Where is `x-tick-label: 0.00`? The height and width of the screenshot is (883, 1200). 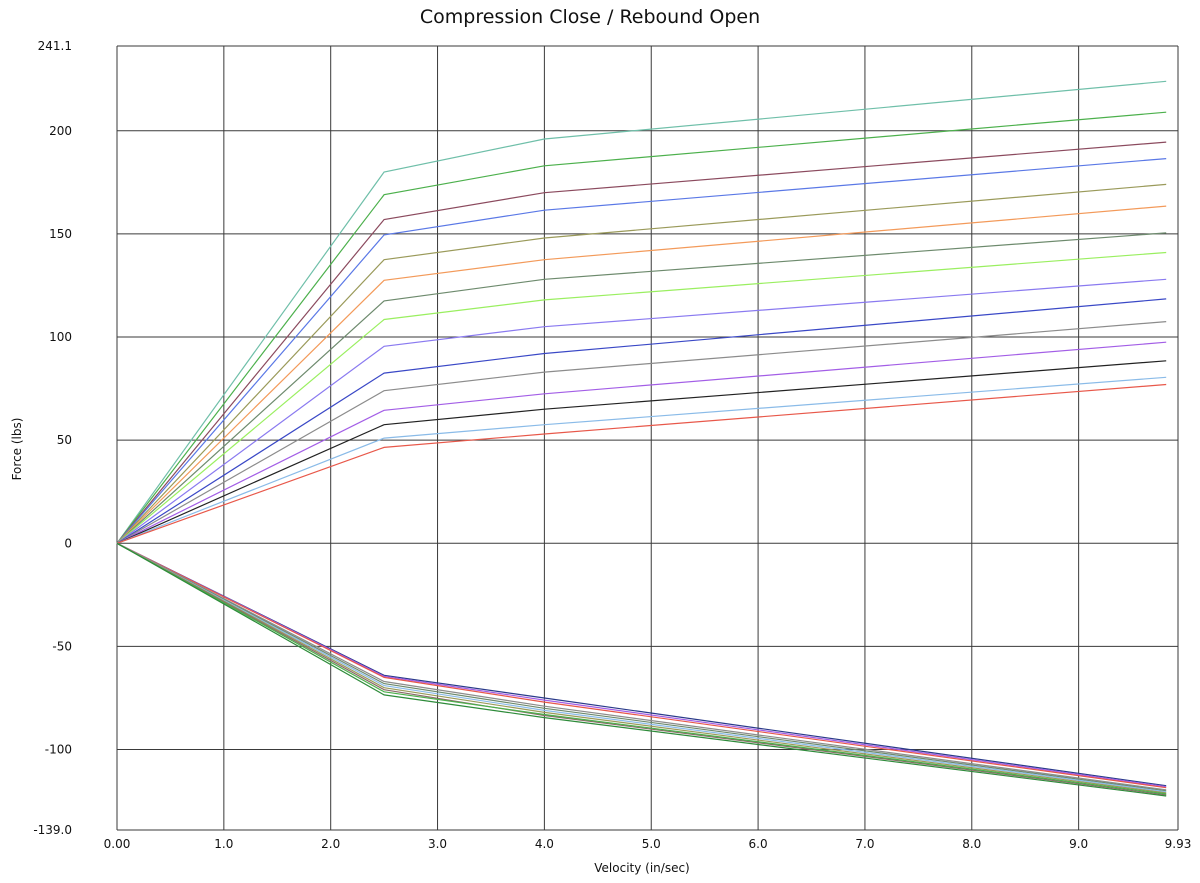 x-tick-label: 0.00 is located at coordinates (117, 844).